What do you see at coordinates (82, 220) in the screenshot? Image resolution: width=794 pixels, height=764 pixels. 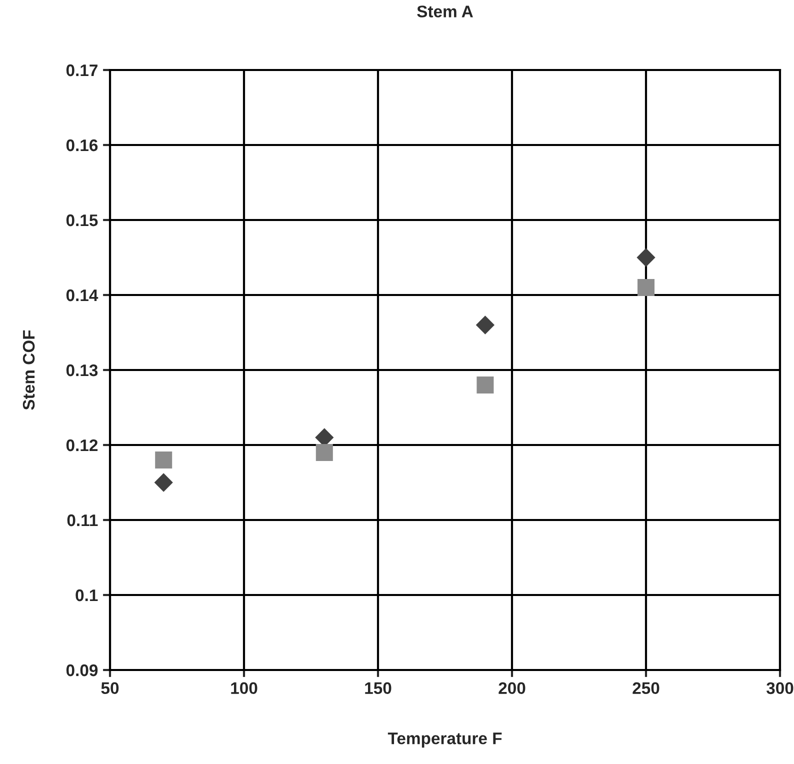 I see `y-tick-label: 0.15` at bounding box center [82, 220].